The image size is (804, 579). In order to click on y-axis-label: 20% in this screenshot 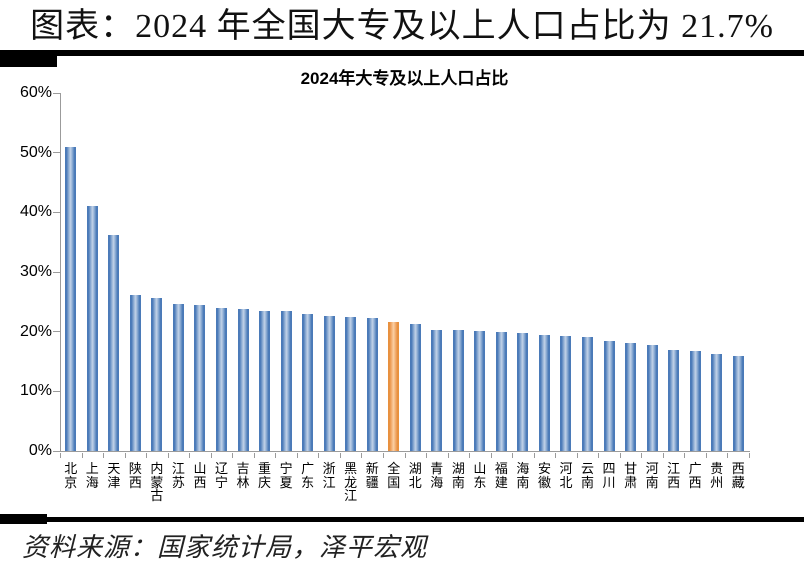, I will do `click(35, 331)`.